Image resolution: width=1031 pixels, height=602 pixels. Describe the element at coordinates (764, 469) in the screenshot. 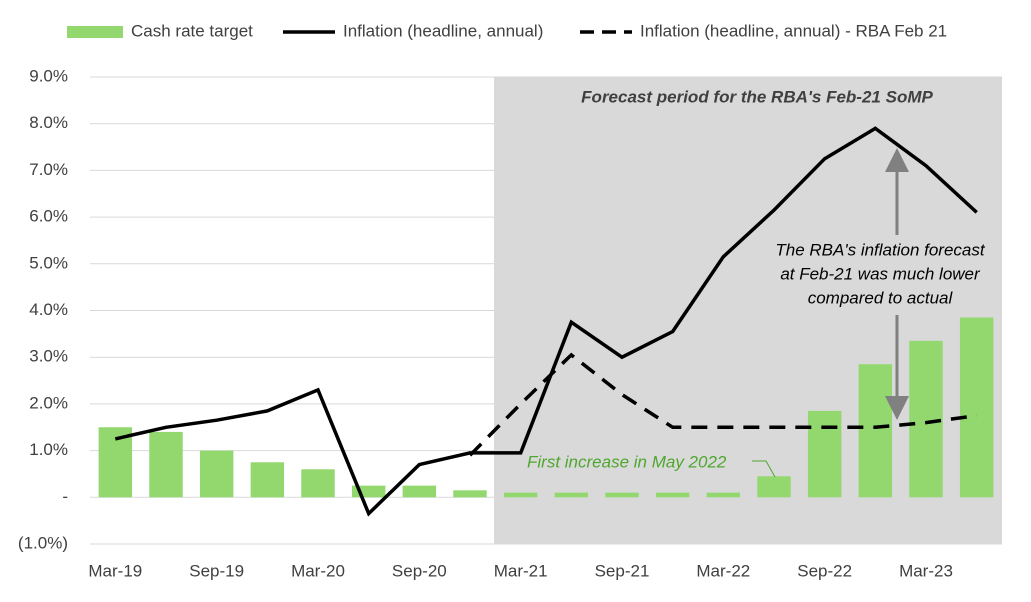

I see `leader-line` at that location.